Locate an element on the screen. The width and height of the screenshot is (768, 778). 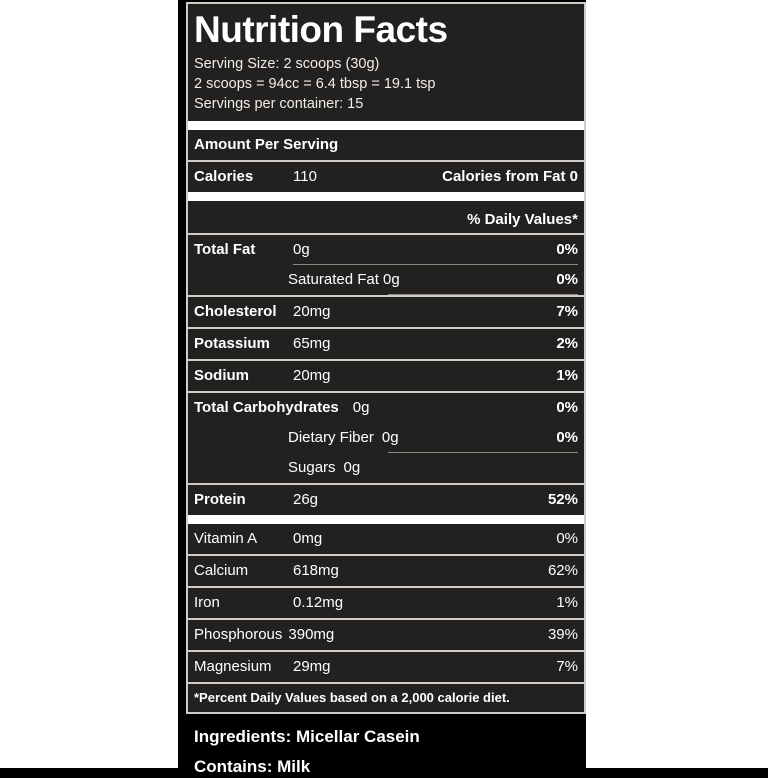
nutrient-name: Dietary Fiber is located at coordinates (331, 438).